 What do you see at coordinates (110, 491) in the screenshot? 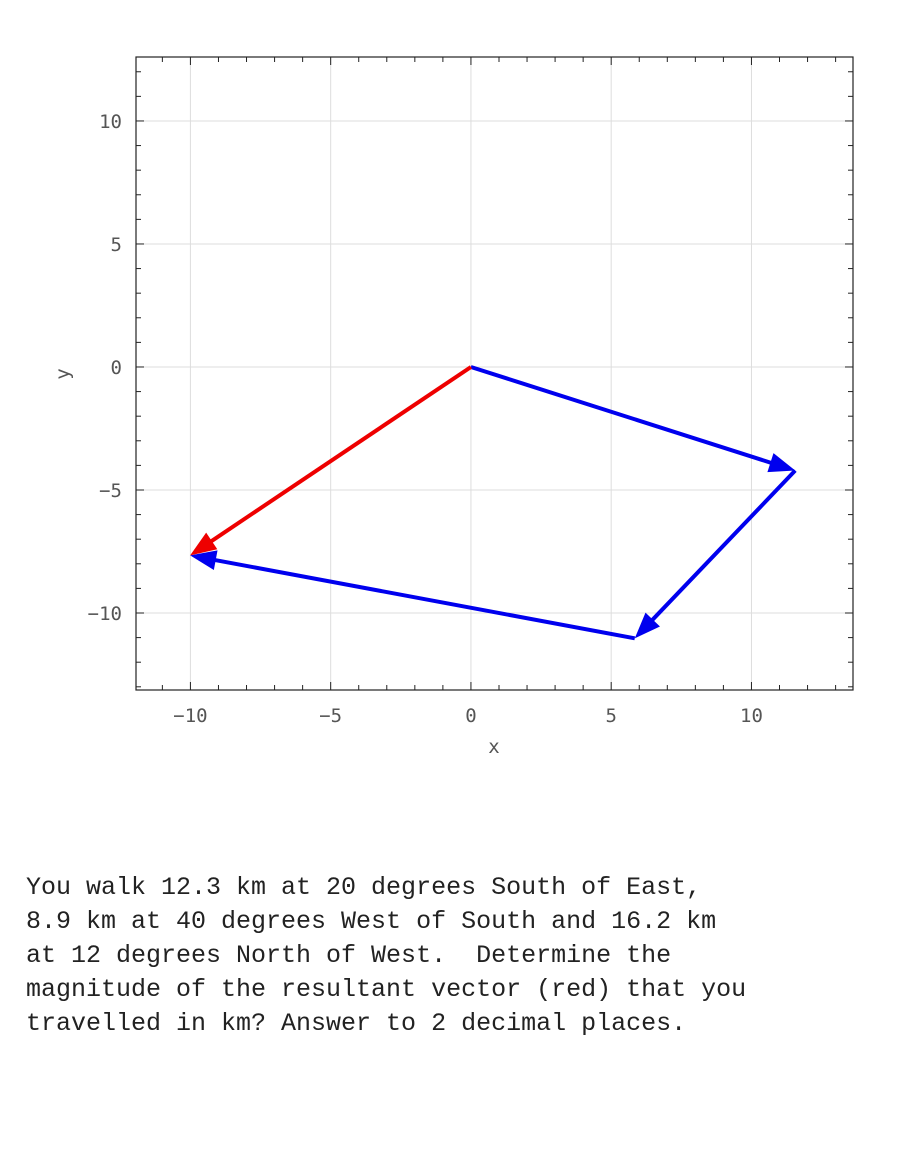
I see `y-tick-label: −5` at bounding box center [110, 491].